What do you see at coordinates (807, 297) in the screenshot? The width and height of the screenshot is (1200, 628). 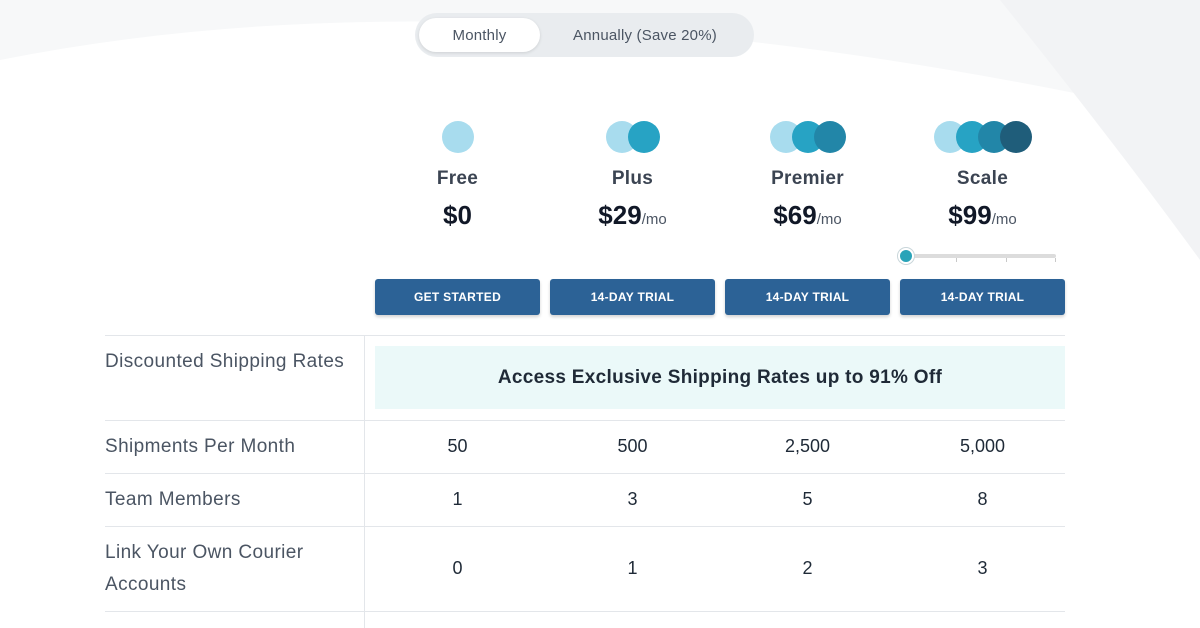 I see `premier-trial-button: 14-DAY TRIAL` at bounding box center [807, 297].